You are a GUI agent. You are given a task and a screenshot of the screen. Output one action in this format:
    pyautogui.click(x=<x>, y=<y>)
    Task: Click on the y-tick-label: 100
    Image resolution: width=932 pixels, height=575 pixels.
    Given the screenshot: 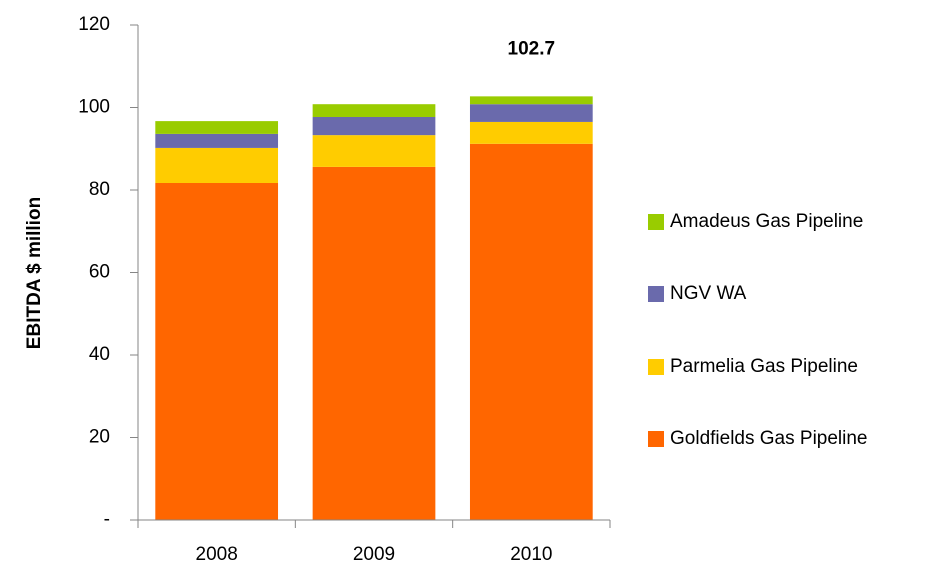 What is the action you would take?
    pyautogui.click(x=94, y=107)
    